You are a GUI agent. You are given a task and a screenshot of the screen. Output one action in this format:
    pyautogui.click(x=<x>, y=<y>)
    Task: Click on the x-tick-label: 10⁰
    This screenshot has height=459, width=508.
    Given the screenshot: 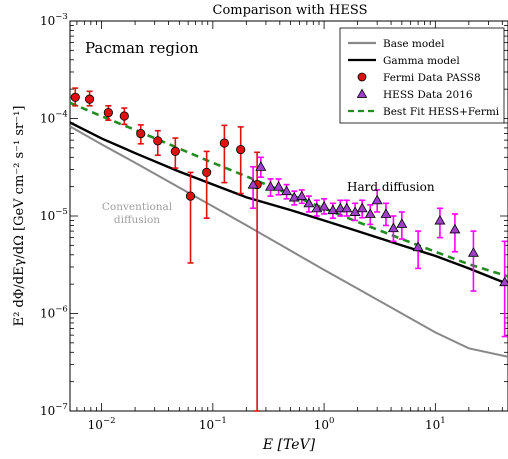 What is the action you would take?
    pyautogui.click(x=324, y=424)
    